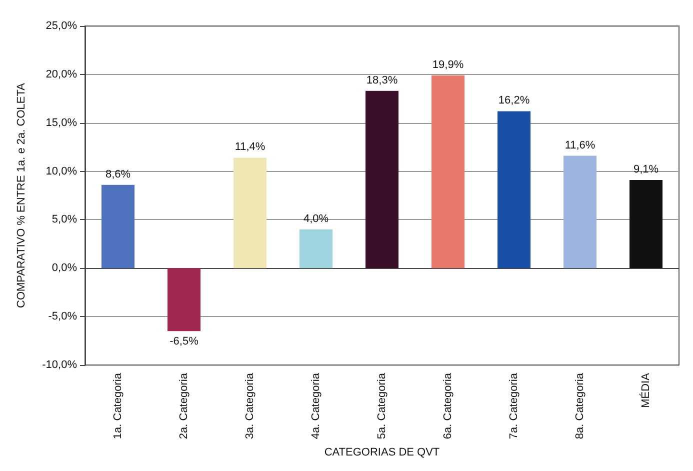 This screenshot has width=693, height=471. Describe the element at coordinates (250, 406) in the screenshot. I see `x-tick-label: 3a. Categoria` at that location.